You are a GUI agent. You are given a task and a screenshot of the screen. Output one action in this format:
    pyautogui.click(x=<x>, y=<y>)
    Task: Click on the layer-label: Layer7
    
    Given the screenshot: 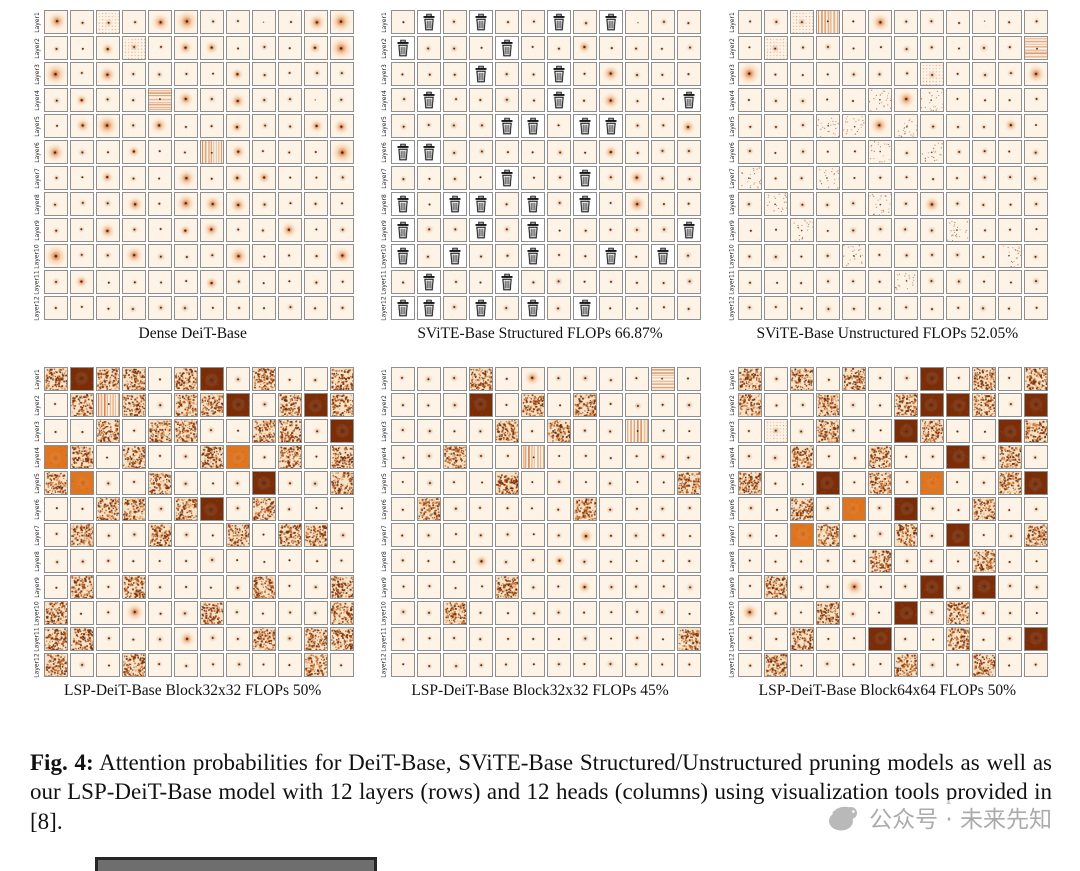 What is the action you would take?
    pyautogui.click(x=384, y=178)
    